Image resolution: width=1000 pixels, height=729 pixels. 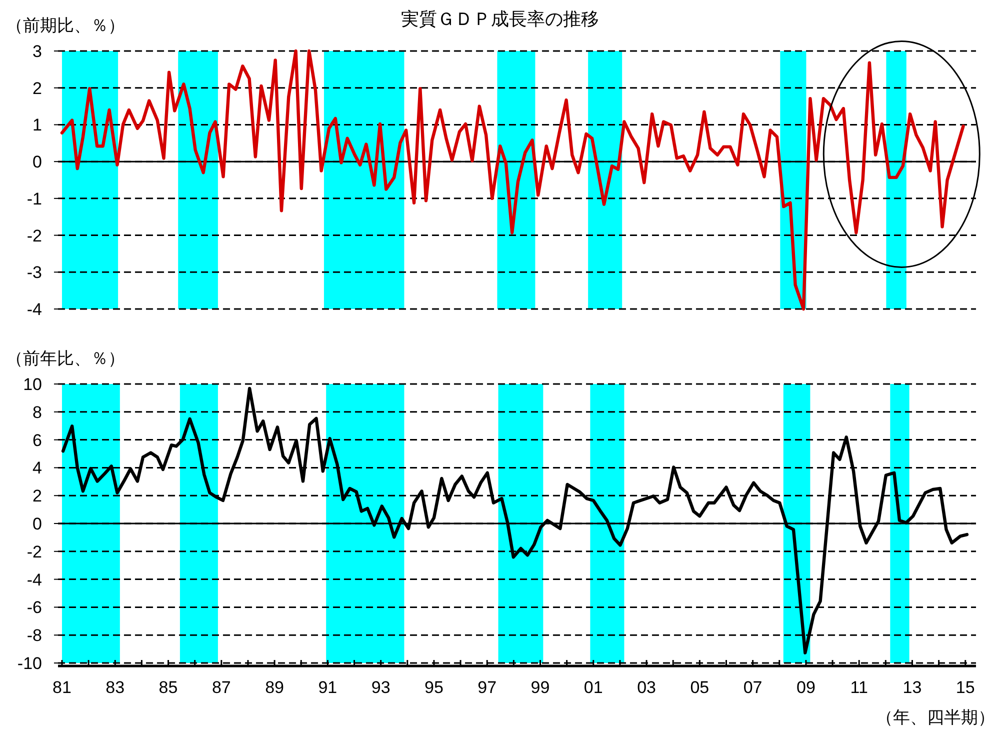 What do you see at coordinates (37, 468) in the screenshot?
I see `y-tick-label: 4` at bounding box center [37, 468].